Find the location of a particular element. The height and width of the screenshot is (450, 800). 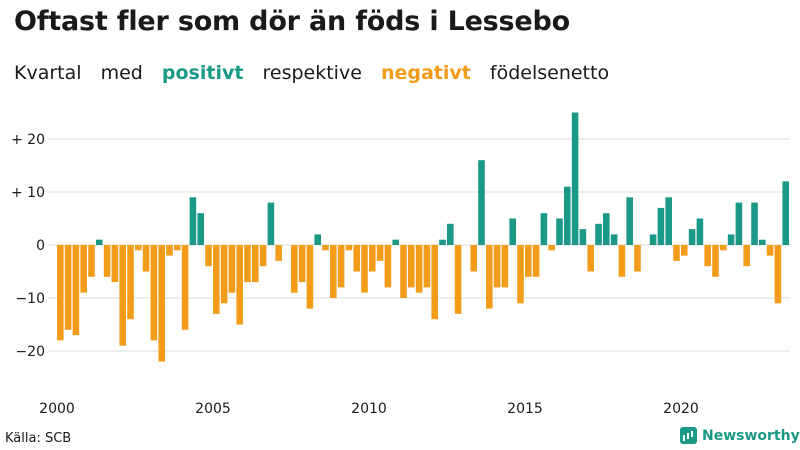

y-tick-label: 0 is located at coordinates (40, 246).